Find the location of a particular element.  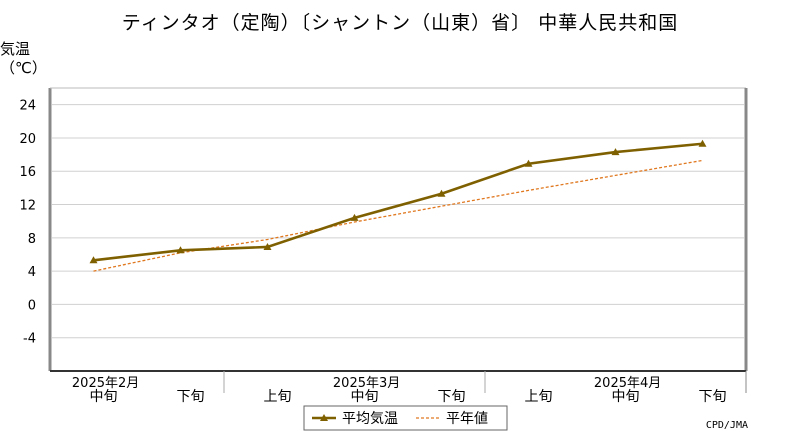

chart-title: ティンタオ（定陶）〔シャントン（山東）省〕 中華人民共和国 is located at coordinates (400, 23).